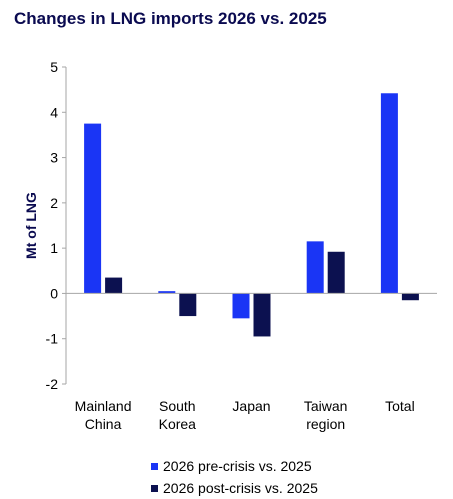 The height and width of the screenshot is (499, 453). Describe the element at coordinates (54, 293) in the screenshot. I see `y-tick-label: 0` at that location.